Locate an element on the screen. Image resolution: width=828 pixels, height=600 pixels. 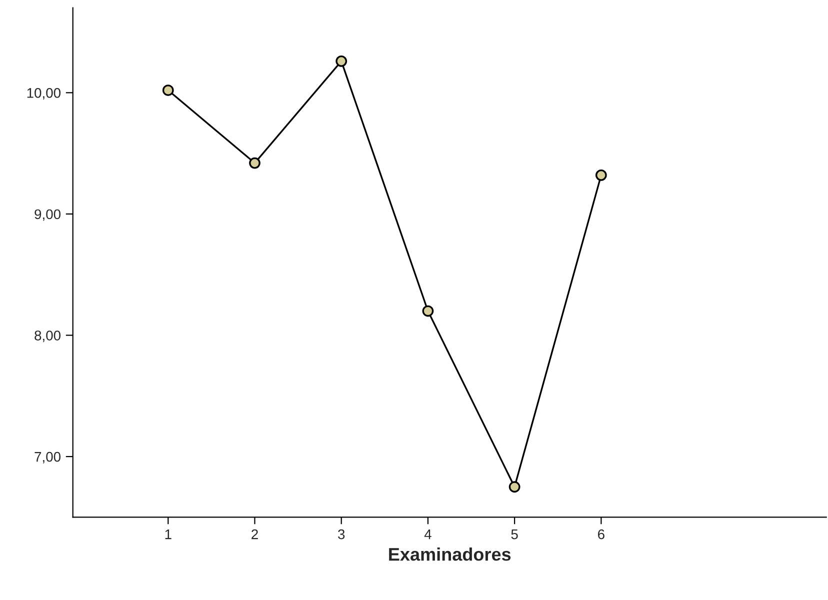
x-tick-label: 2 is located at coordinates (255, 534).